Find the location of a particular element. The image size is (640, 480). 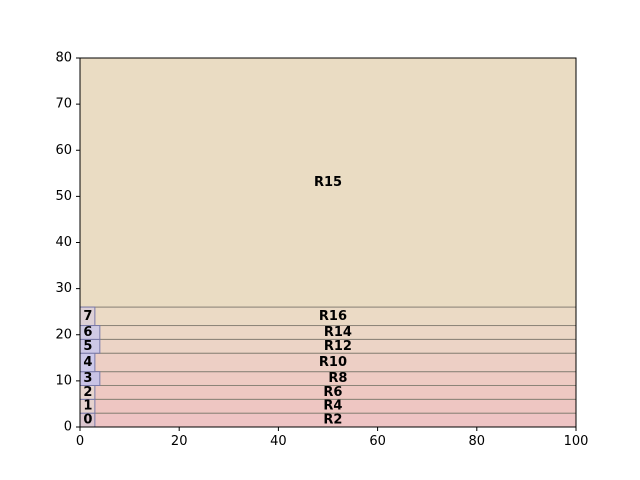

y-tick-label: 60 is located at coordinates (63, 150).